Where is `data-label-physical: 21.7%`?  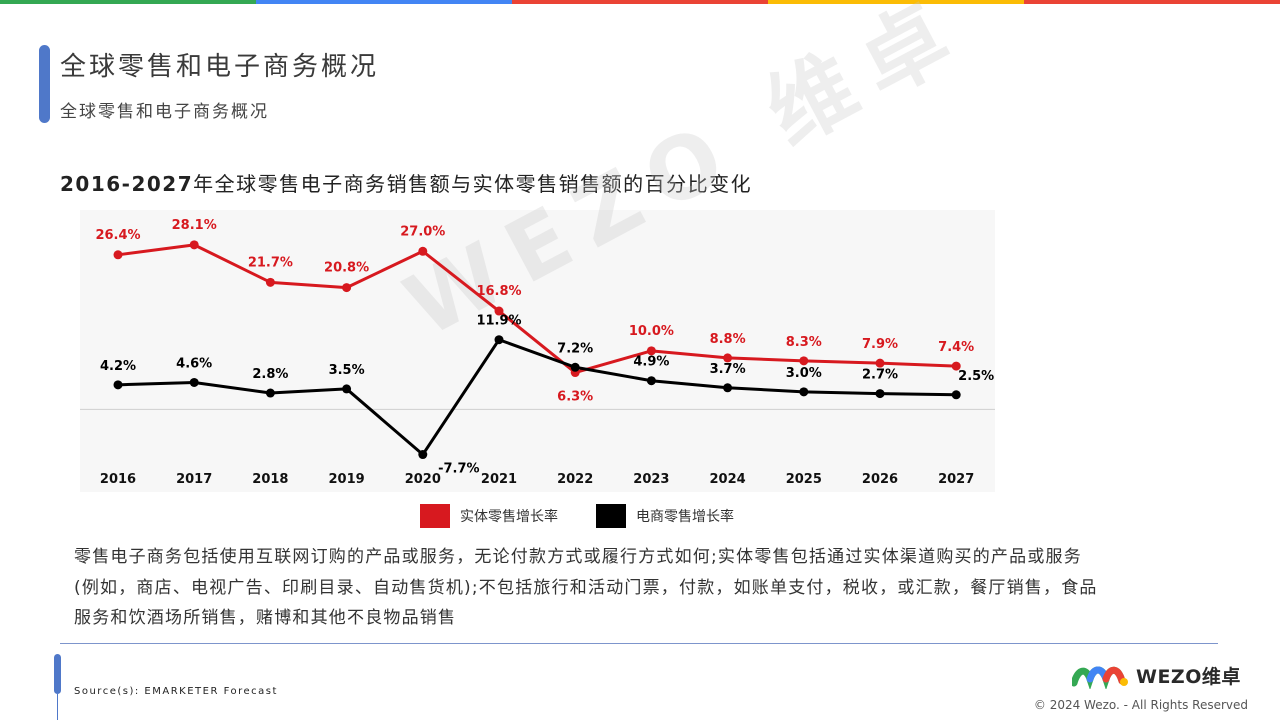 data-label-physical: 21.7% is located at coordinates (270, 262).